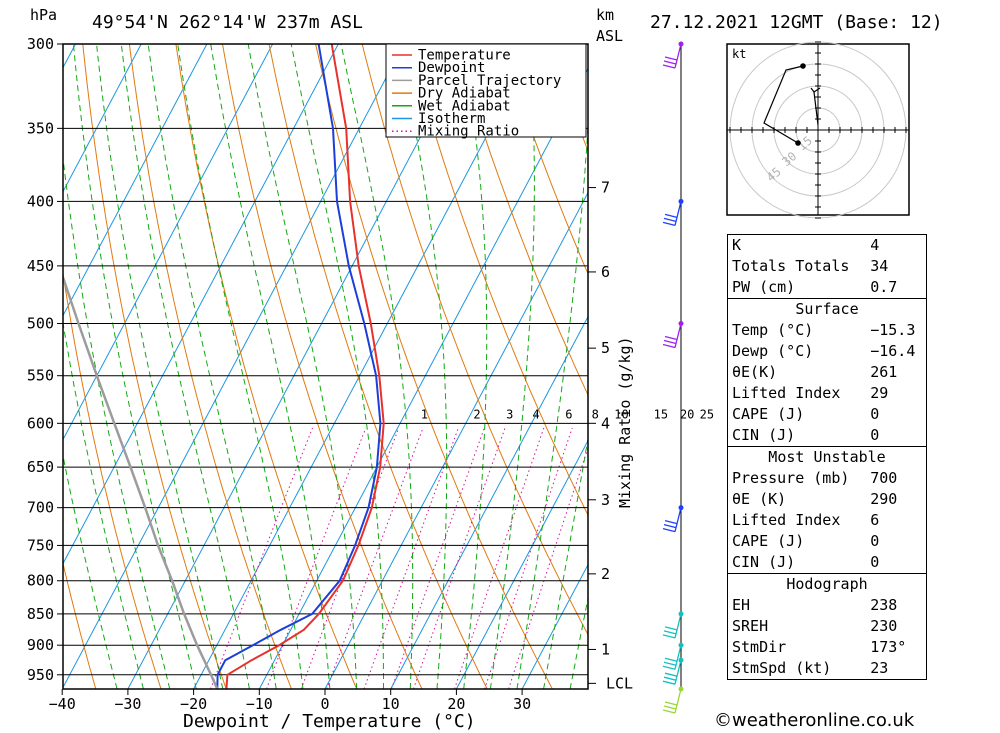 The width and height of the screenshot is (1000, 733). I want to click on storm-motion-arrow, so click(815, 106).